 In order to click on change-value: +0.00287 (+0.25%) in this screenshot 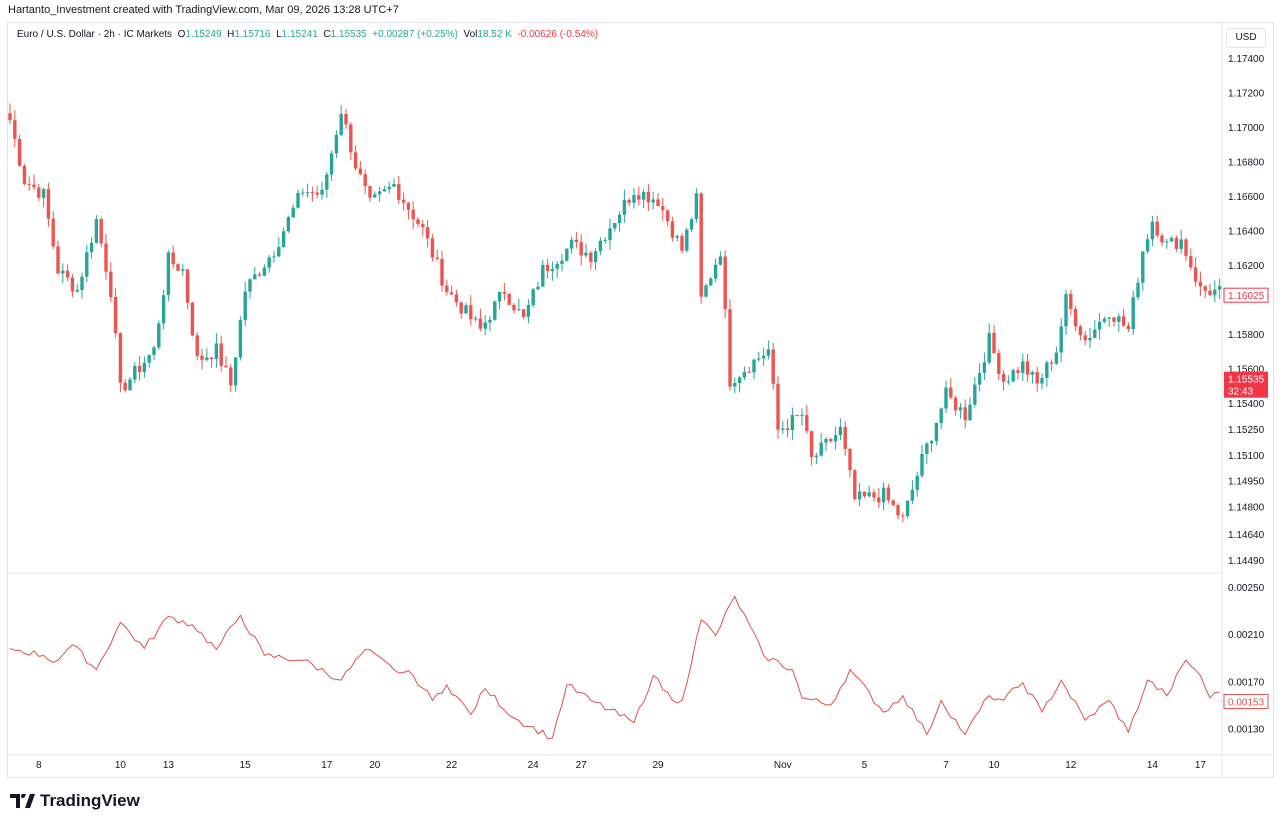, I will do `click(415, 34)`.